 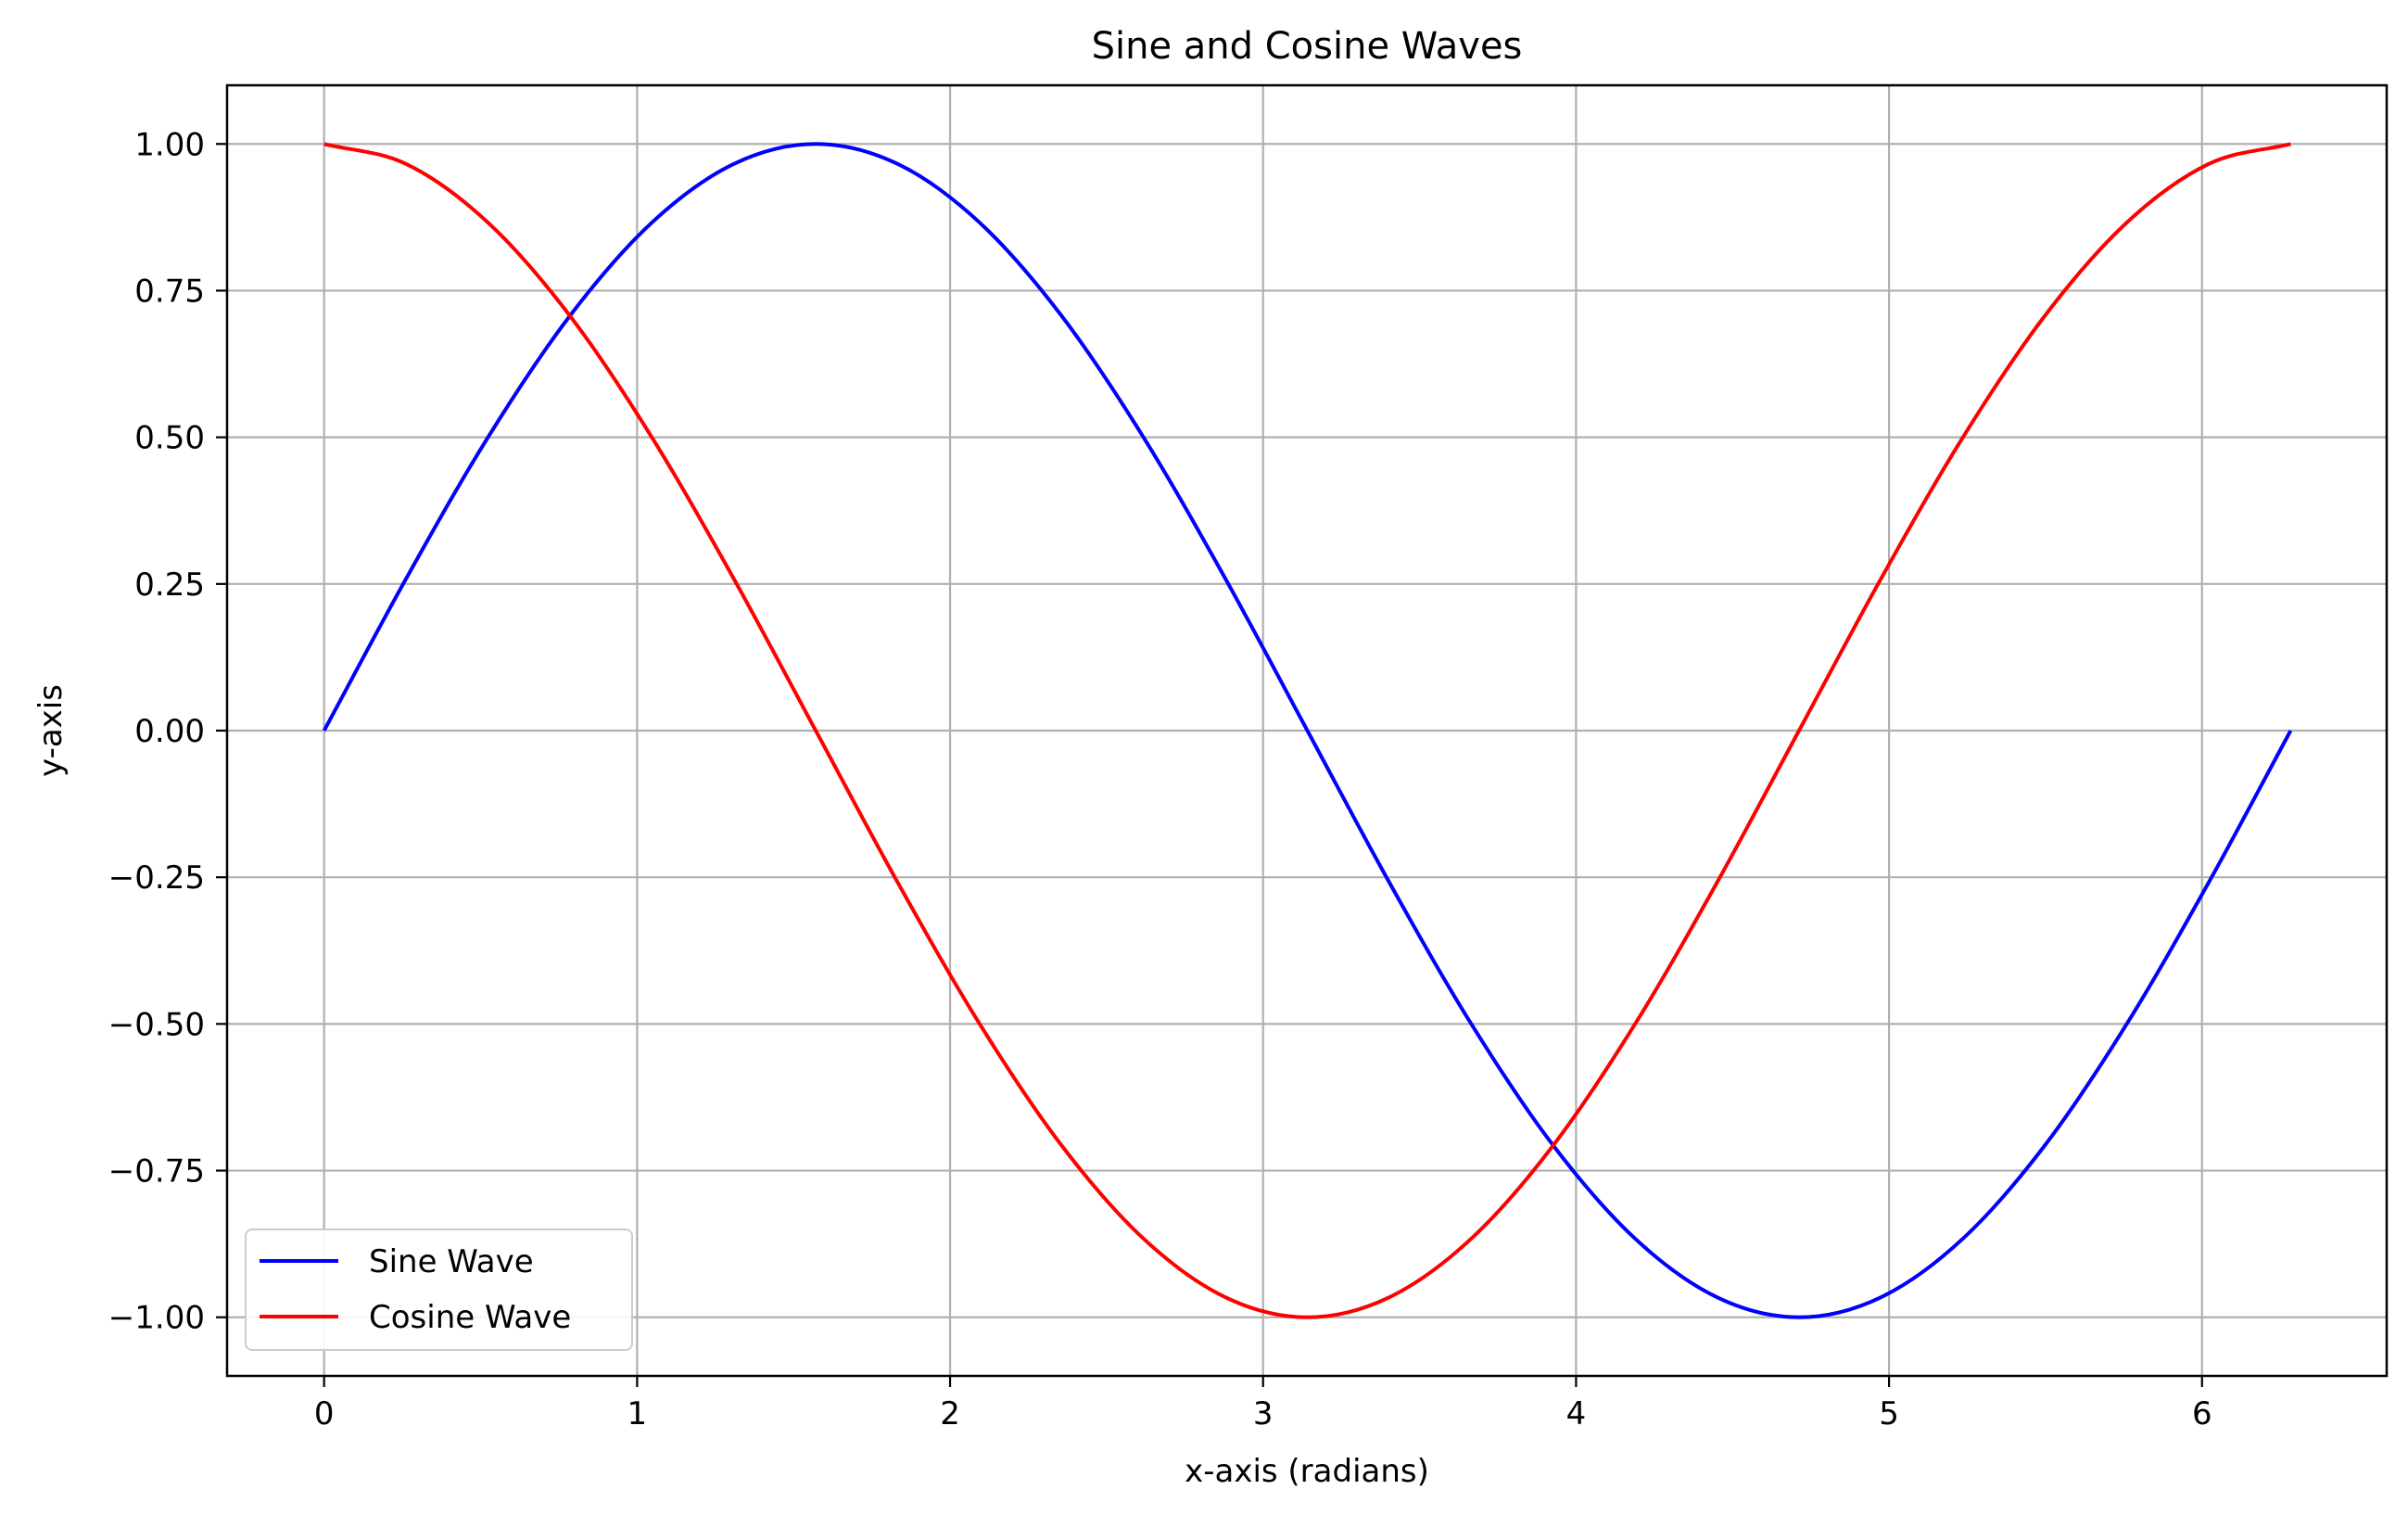 I want to click on legend-label-cosine-wave: Cosine Wave, so click(x=470, y=1317).